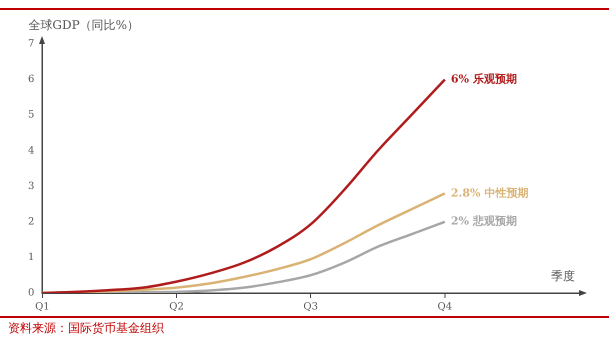  Describe the element at coordinates (86, 328) in the screenshot. I see `text: 资料来源：国际货币基金组织` at that location.